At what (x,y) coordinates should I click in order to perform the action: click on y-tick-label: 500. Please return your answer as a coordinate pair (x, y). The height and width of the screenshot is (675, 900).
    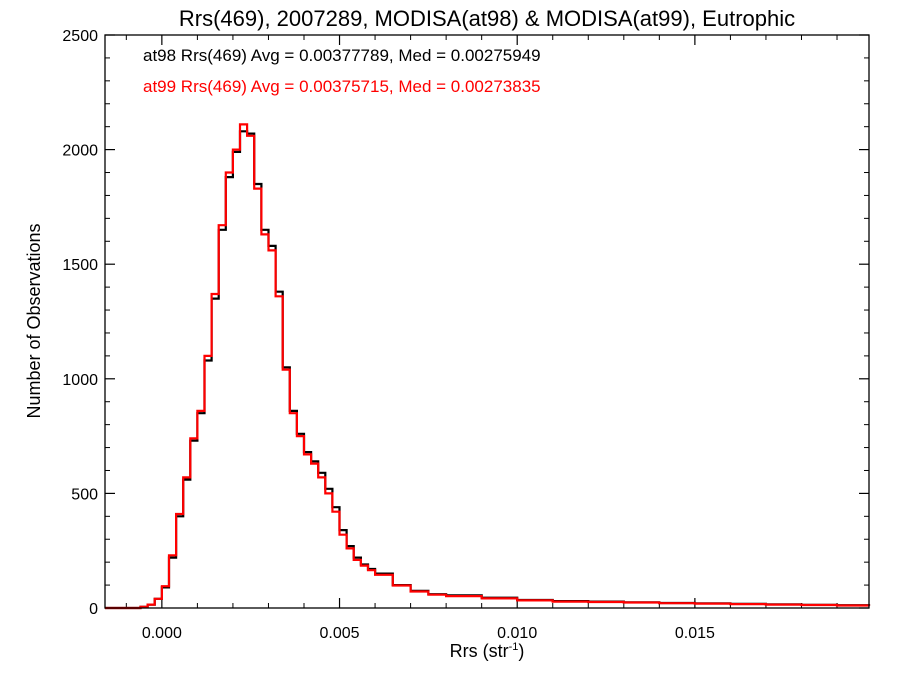
    Looking at the image, I should click on (84, 494).